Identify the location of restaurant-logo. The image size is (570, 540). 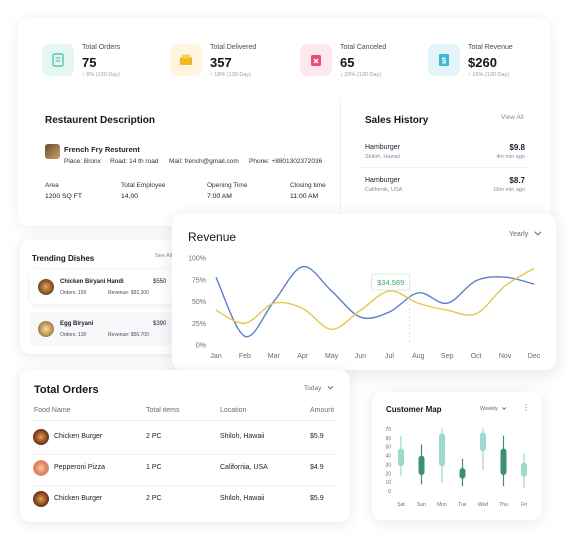
(52, 151).